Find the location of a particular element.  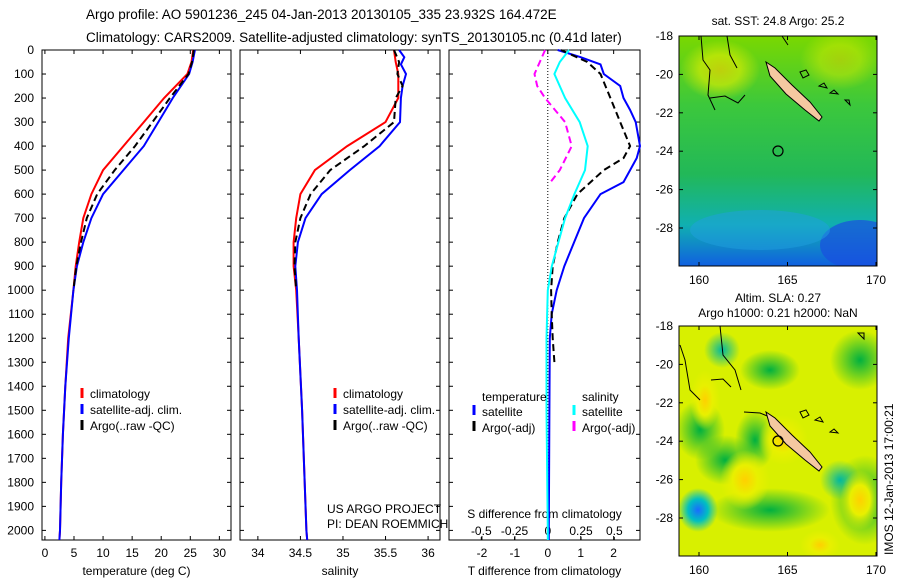

series-line-s-satellite is located at coordinates (567, 294).